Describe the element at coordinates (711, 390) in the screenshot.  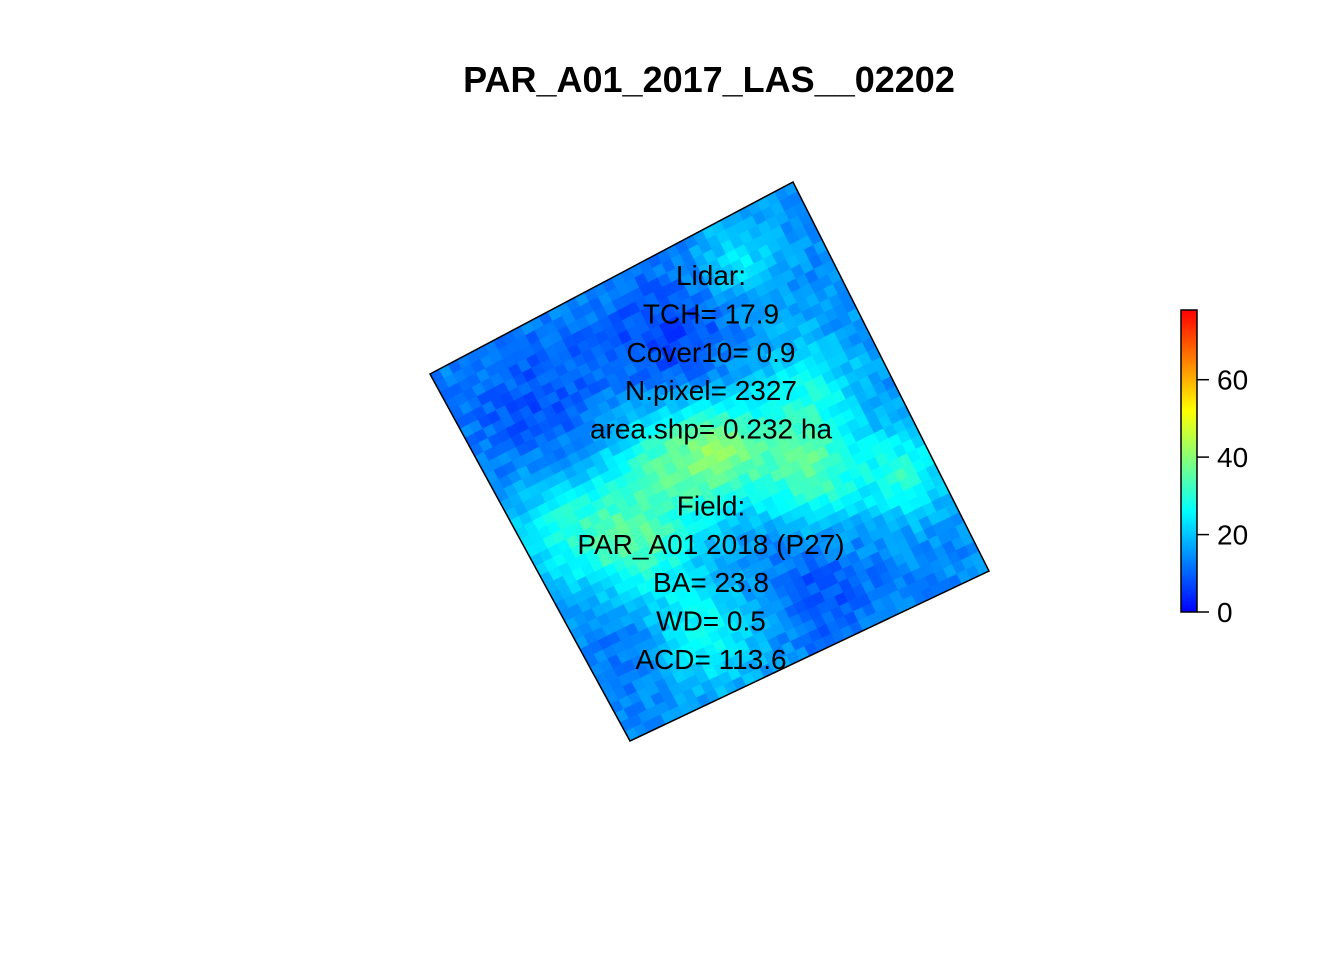
I see `annotation-line: N.pixel= 2327` at that location.